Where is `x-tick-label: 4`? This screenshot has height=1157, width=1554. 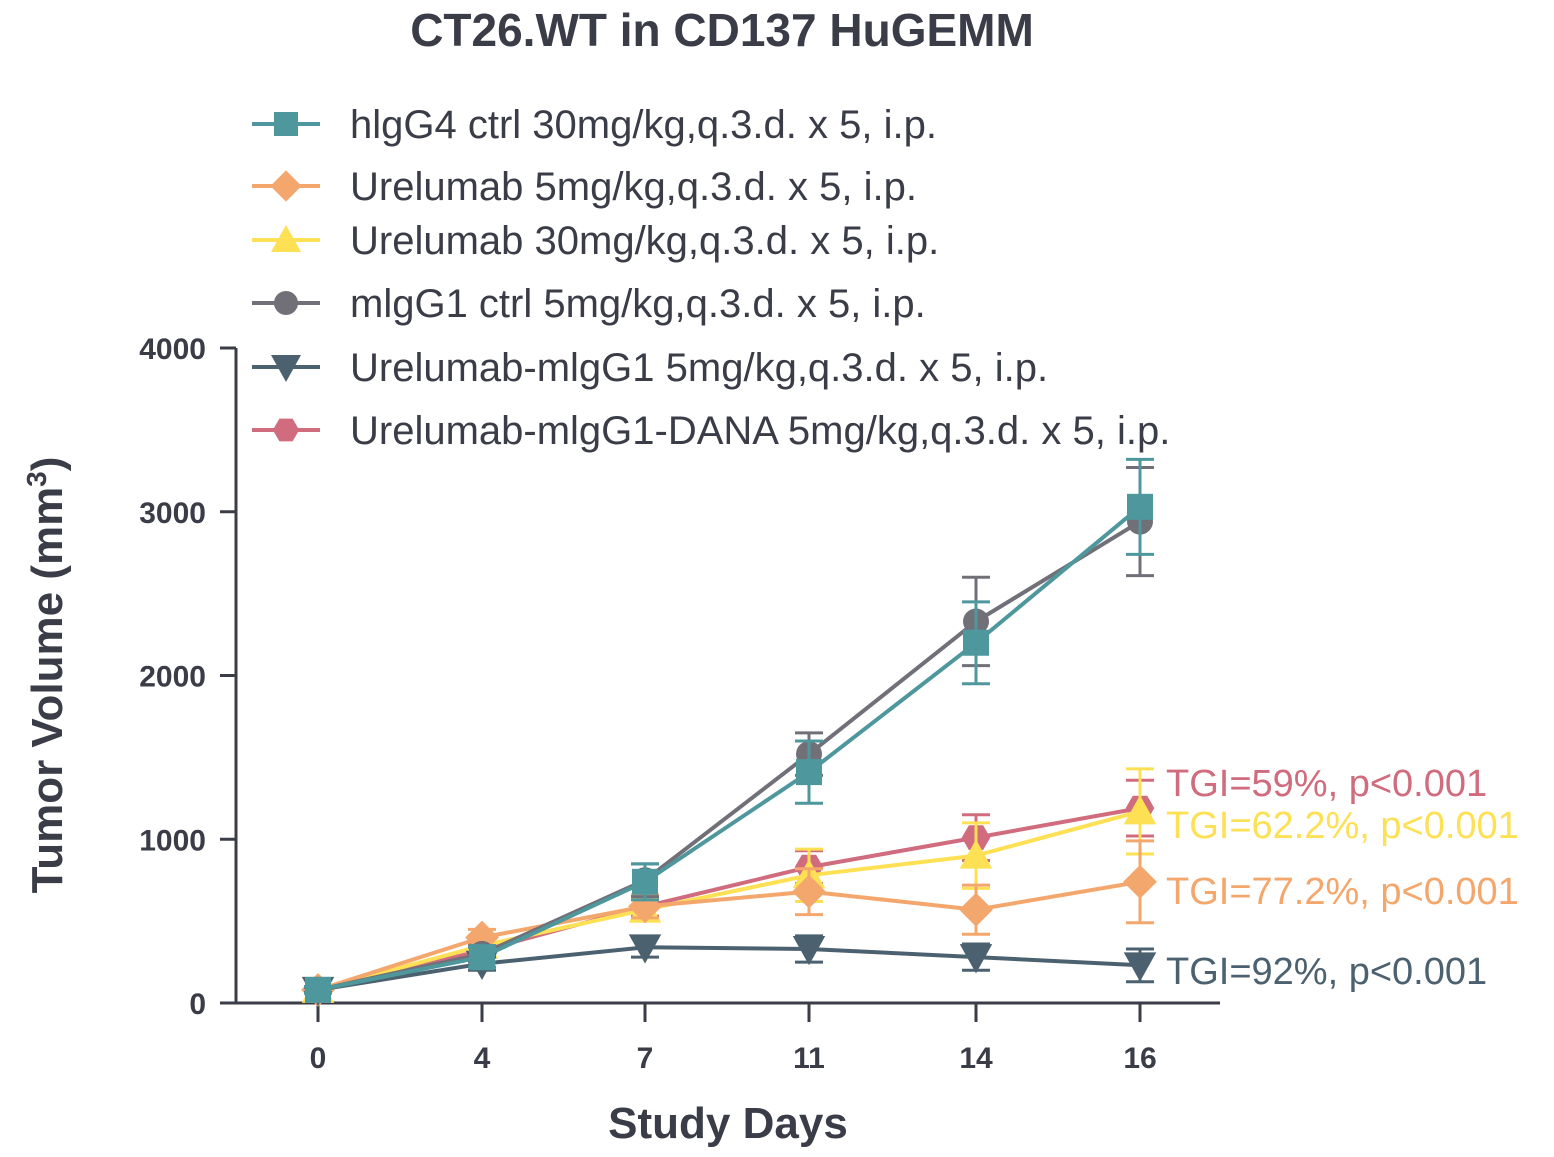
x-tick-label: 4 is located at coordinates (482, 1058).